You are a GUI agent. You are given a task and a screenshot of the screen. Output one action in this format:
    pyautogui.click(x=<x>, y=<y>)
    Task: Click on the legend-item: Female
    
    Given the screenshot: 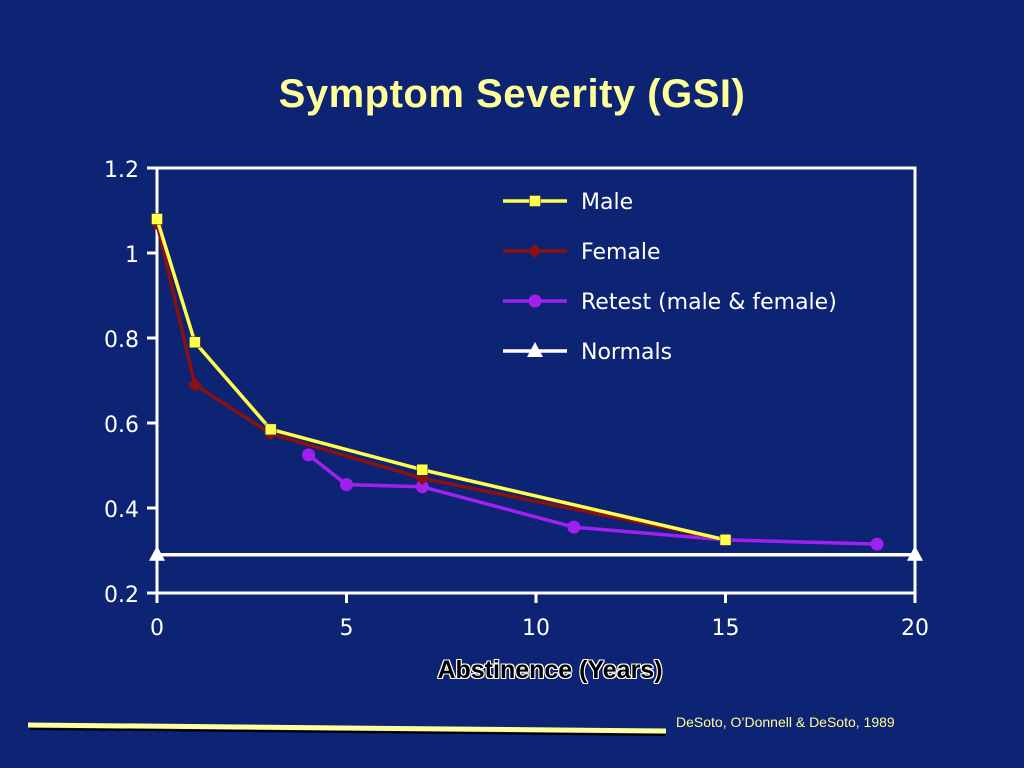 What is the action you would take?
    pyautogui.click(x=582, y=252)
    